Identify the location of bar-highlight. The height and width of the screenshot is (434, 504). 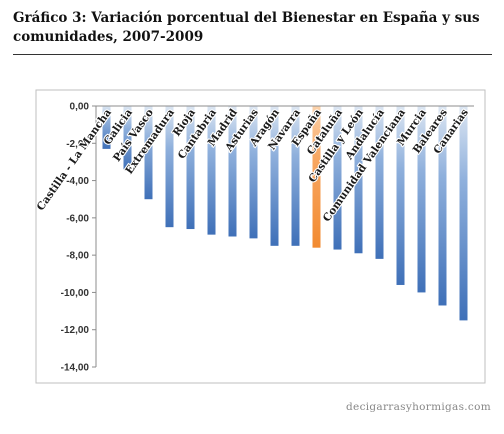
(316, 177).